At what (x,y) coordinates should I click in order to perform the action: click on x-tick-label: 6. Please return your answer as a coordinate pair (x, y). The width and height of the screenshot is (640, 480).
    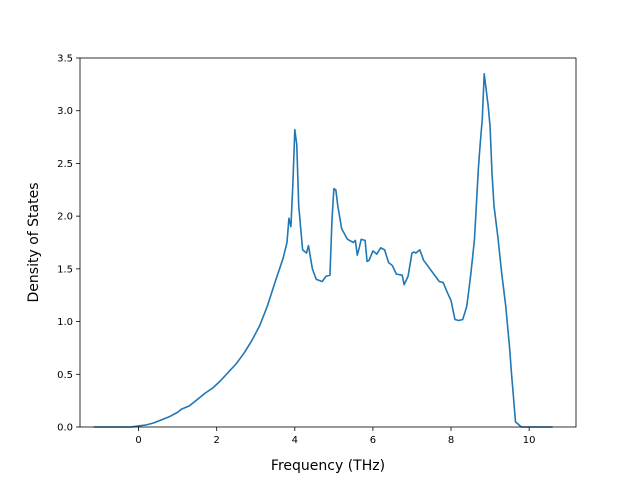
    Looking at the image, I should click on (373, 440).